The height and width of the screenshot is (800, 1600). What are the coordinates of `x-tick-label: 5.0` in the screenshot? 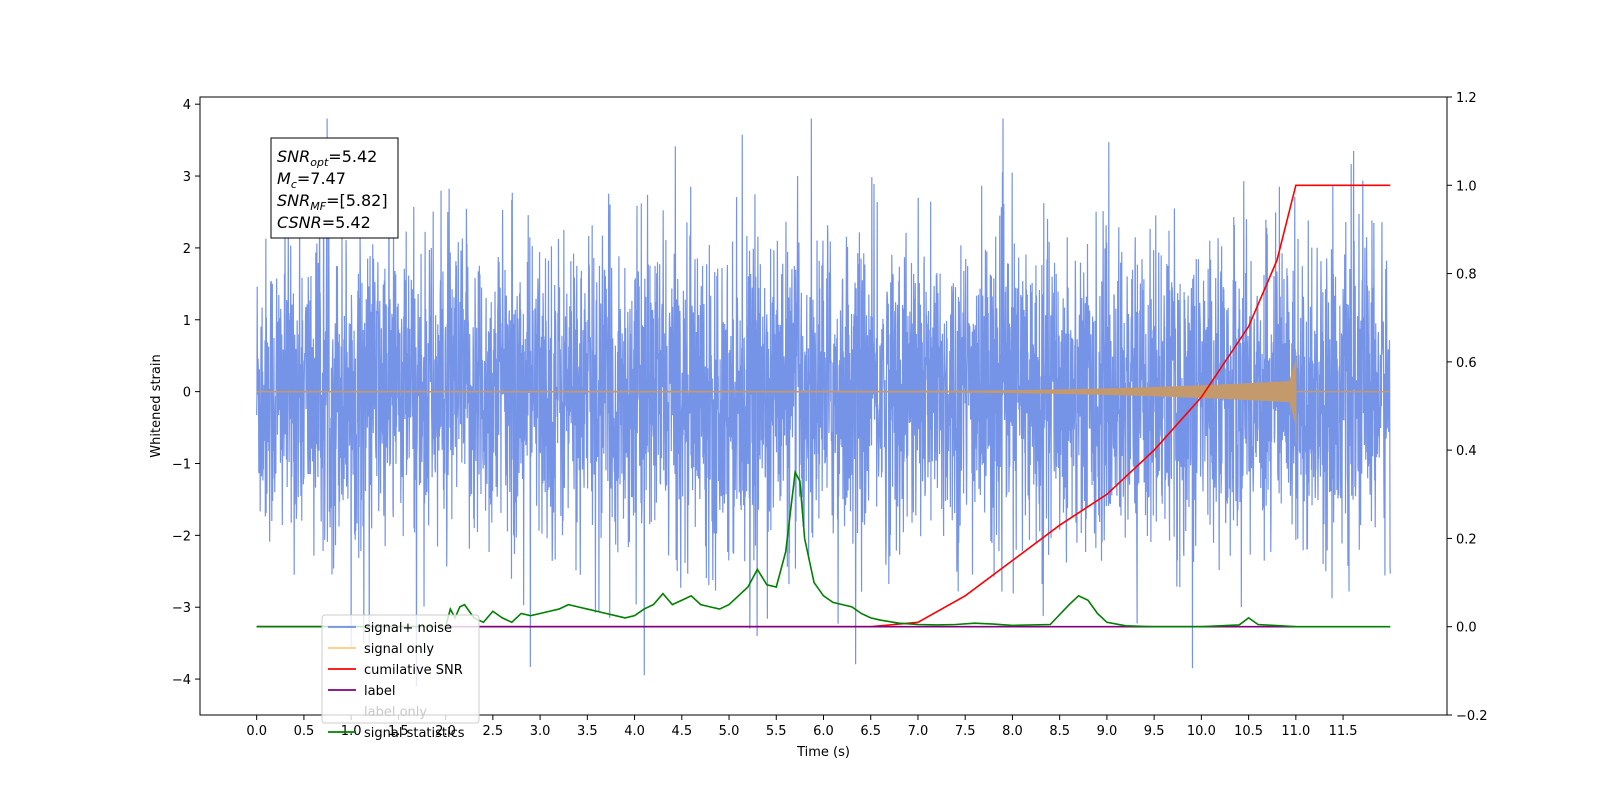 It's located at (729, 731).